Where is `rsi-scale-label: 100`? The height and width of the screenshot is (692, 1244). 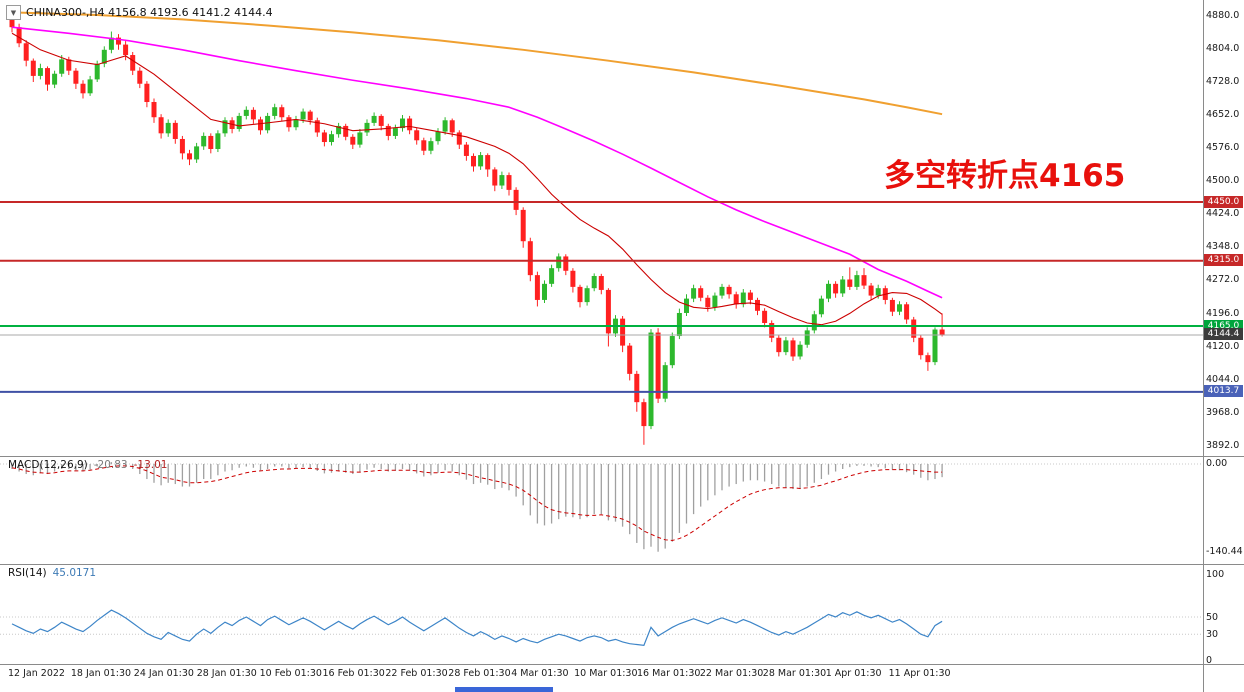
rsi-scale-label: 100 is located at coordinates (1215, 574).